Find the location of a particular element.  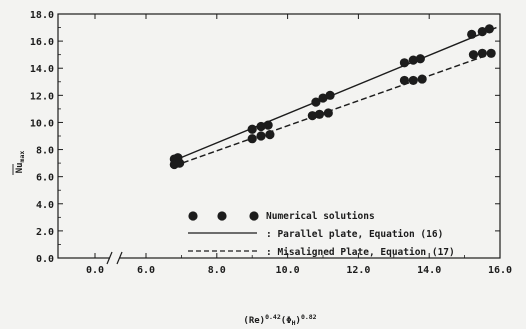

y-tick-label: 6.0 is located at coordinates (45, 178).